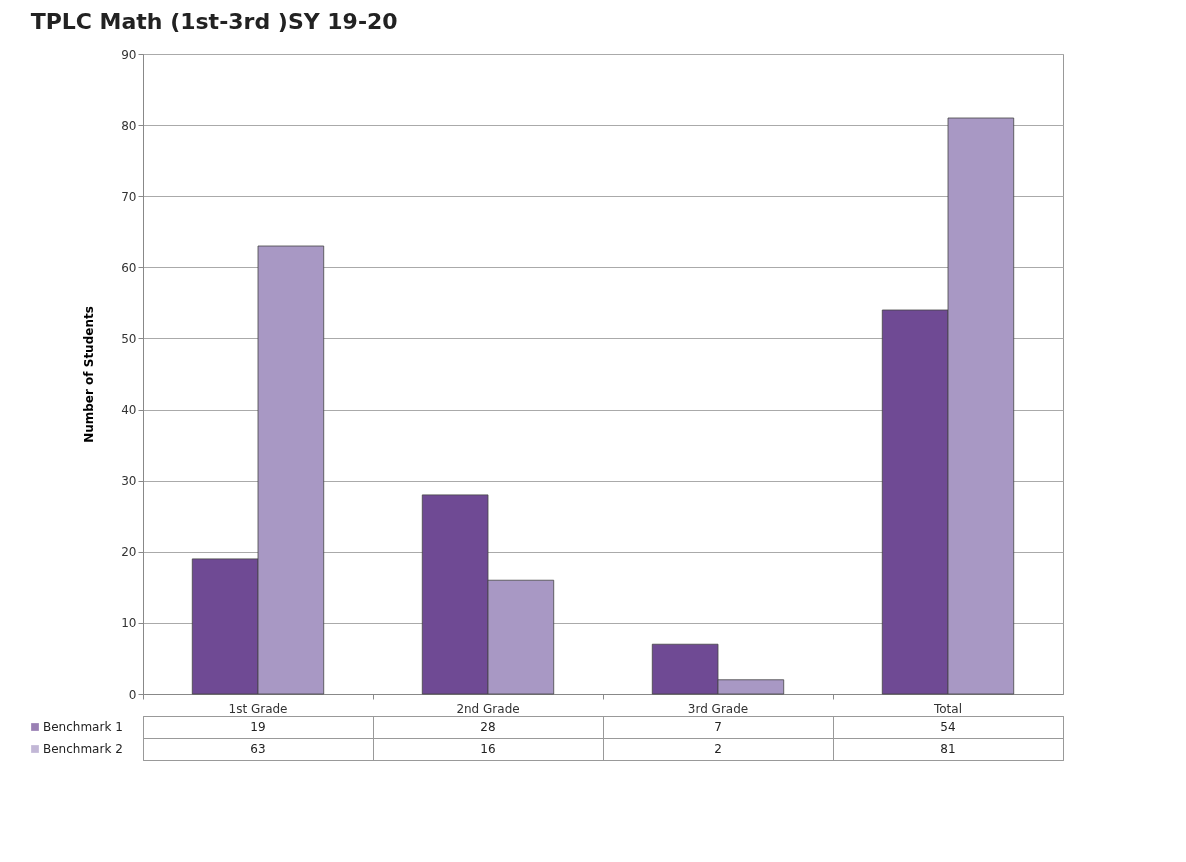 The width and height of the screenshot is (1186, 862). I want to click on y-tick-label: 0, so click(132, 694).